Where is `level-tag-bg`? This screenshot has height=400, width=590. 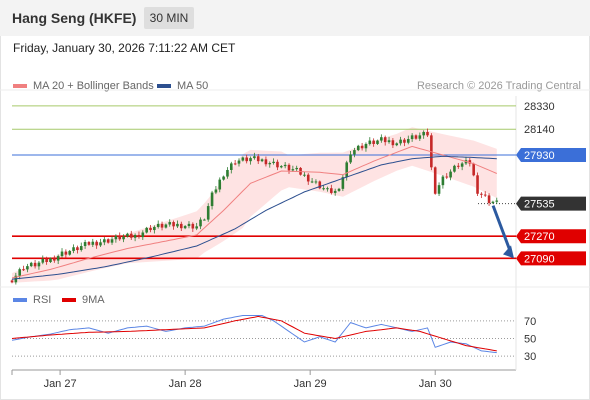
level-tag-bg is located at coordinates (551, 155).